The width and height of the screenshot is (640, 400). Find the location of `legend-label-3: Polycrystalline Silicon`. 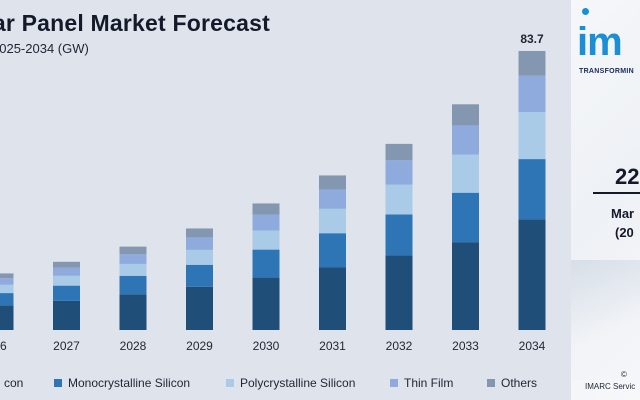

legend-label-3: Polycrystalline Silicon is located at coordinates (298, 383).